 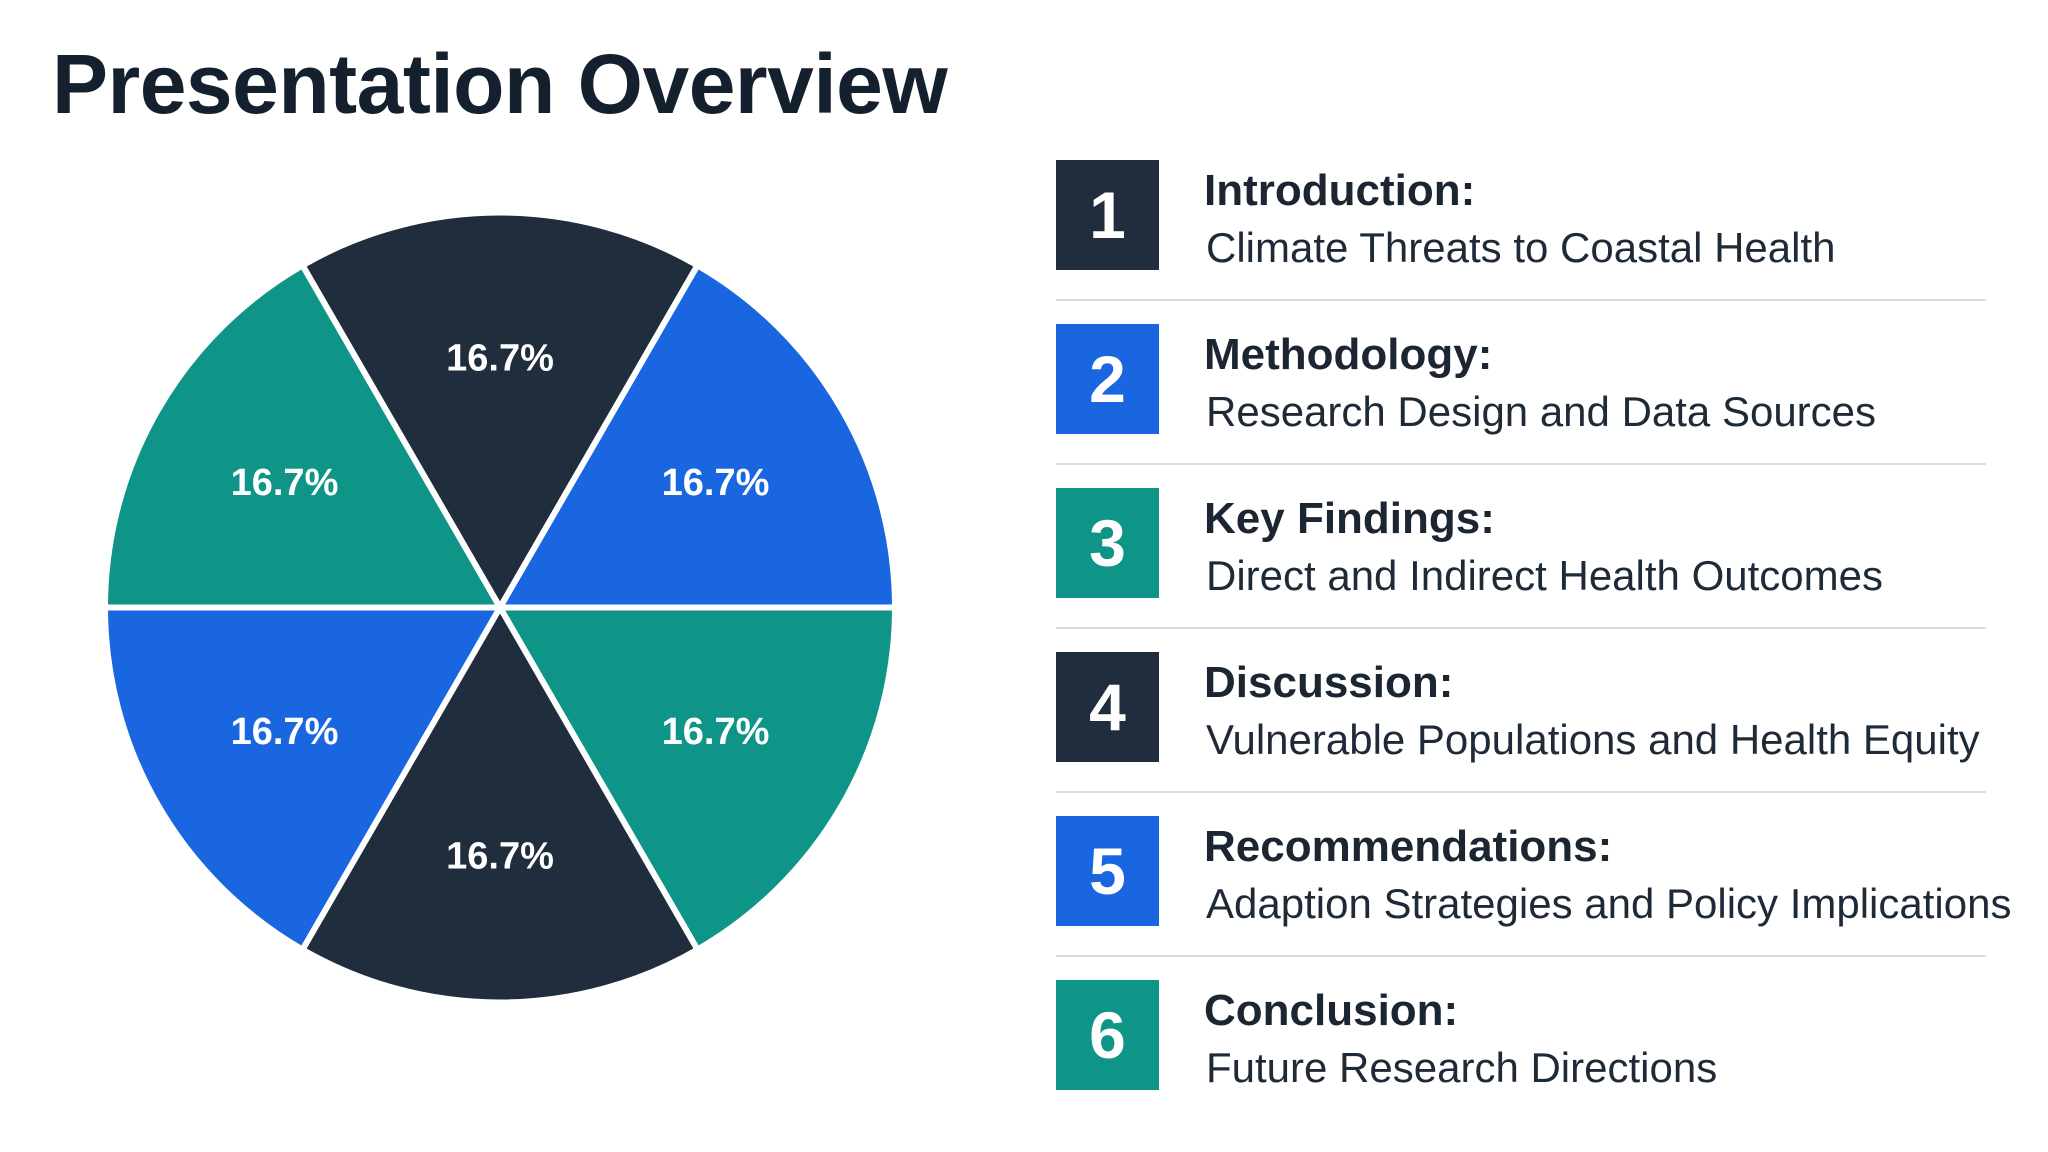 What do you see at coordinates (1331, 1010) in the screenshot?
I see `agenda-item-title: Conclusion:` at bounding box center [1331, 1010].